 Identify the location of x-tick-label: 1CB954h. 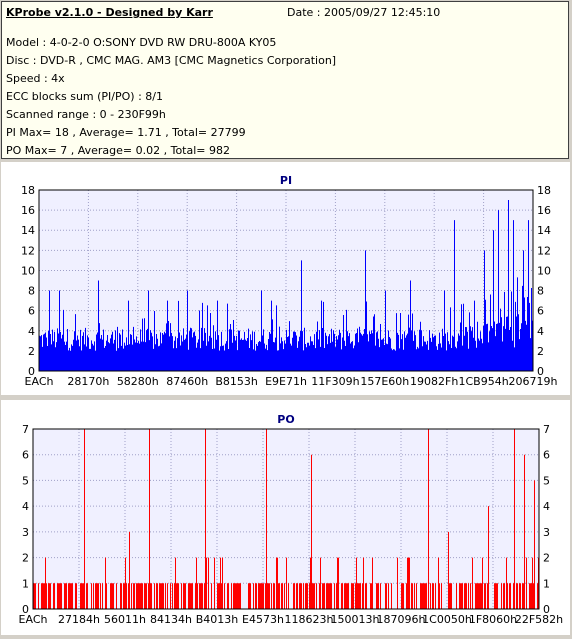
(483, 381).